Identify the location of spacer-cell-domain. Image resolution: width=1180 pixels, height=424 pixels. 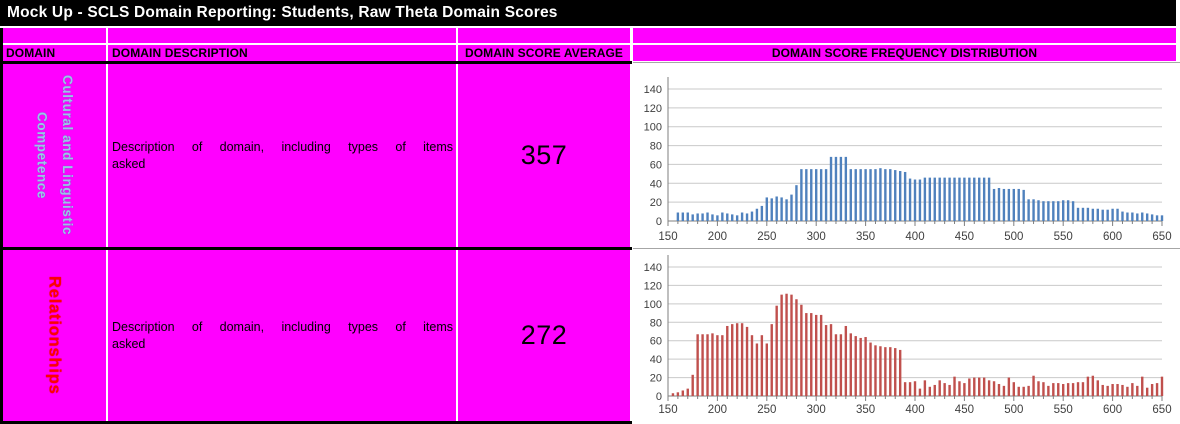
(54, 35).